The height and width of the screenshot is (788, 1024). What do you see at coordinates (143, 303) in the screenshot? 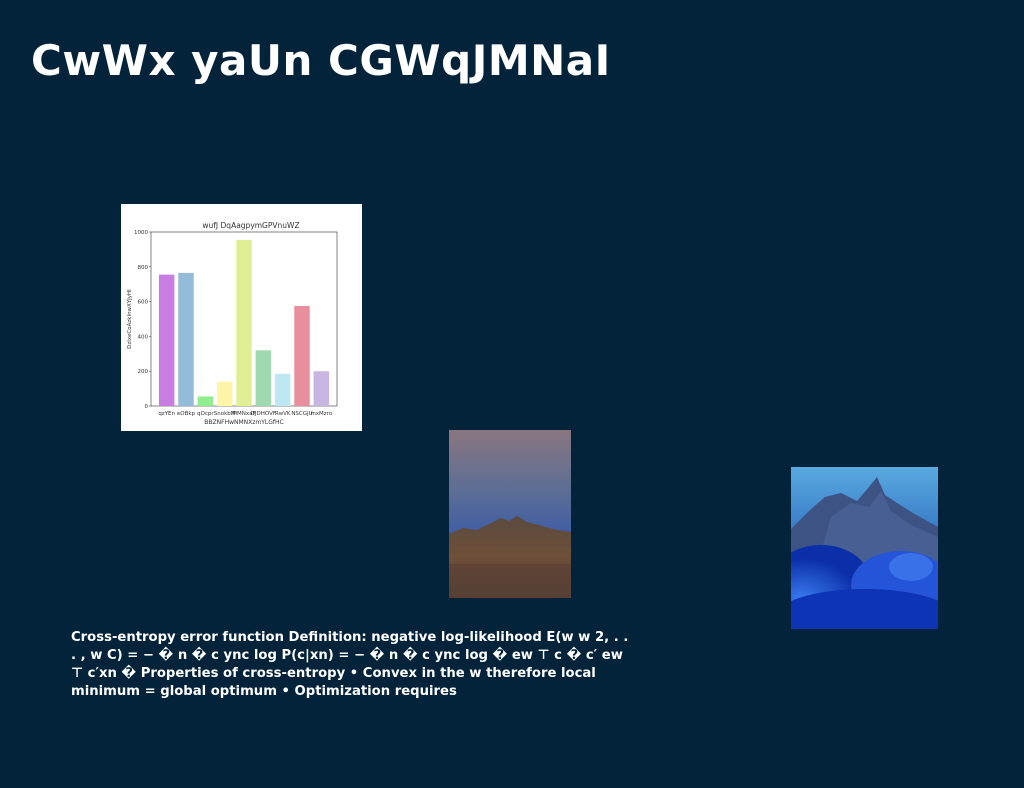
I see `y-tick-label: 600` at bounding box center [143, 303].